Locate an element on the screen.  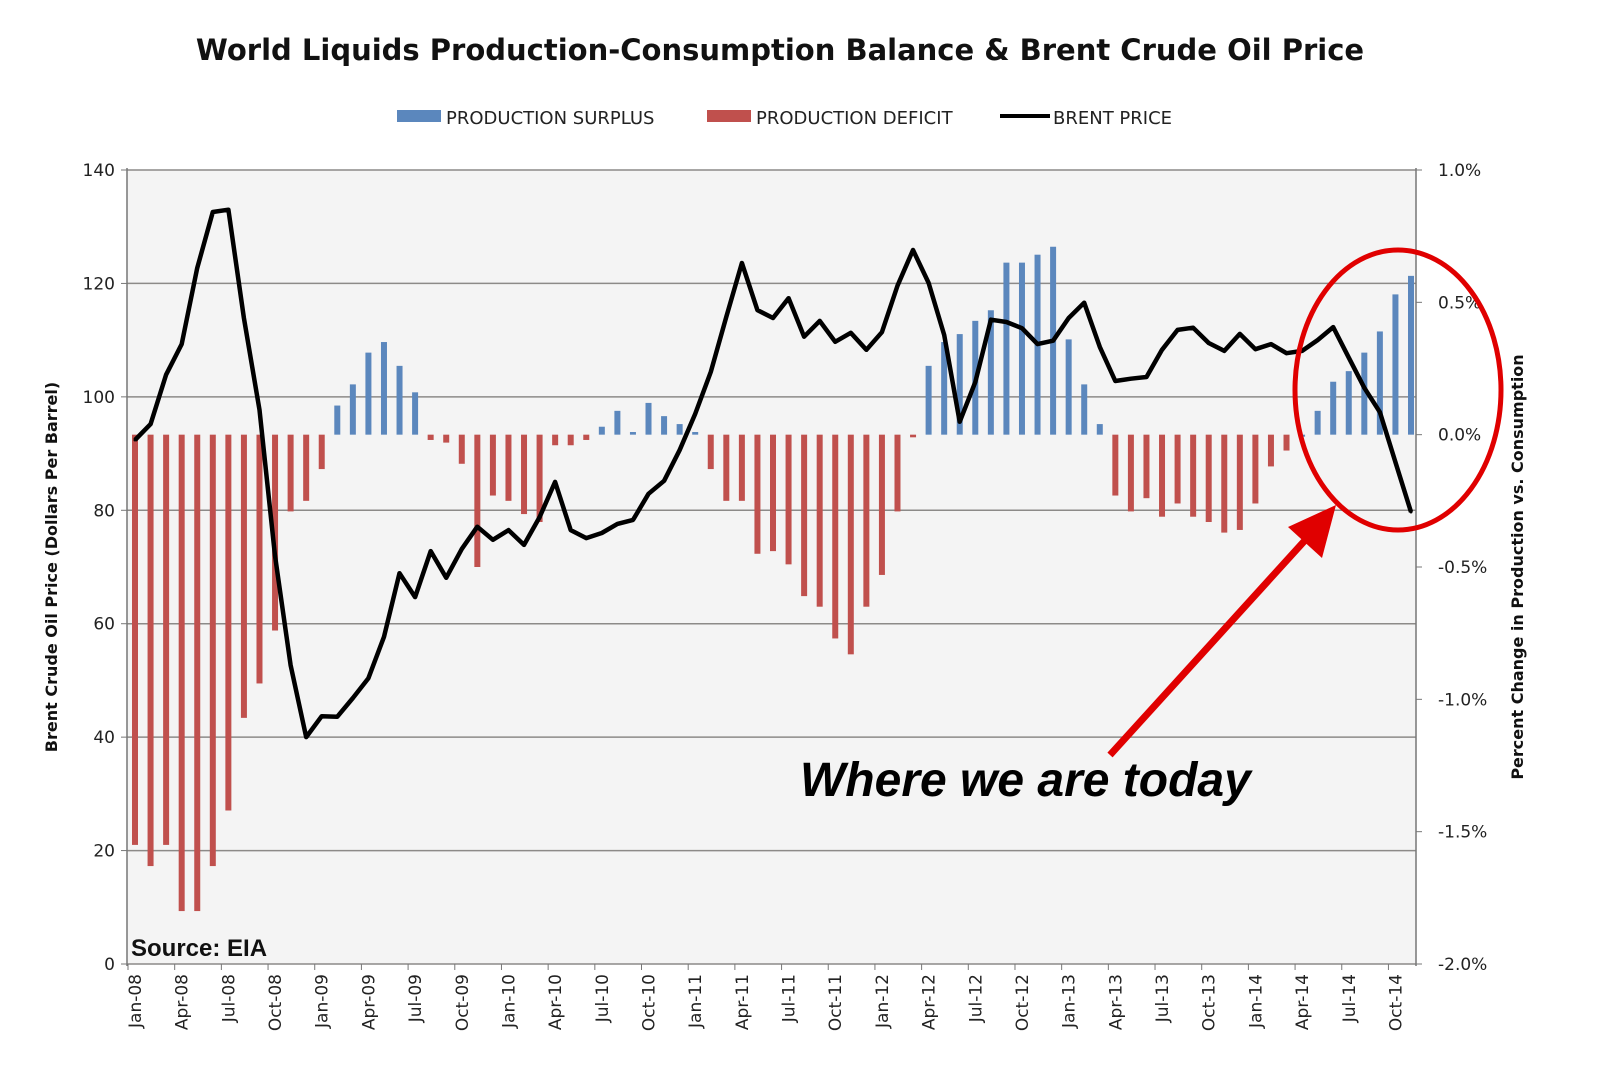
x-tick-label: Jul-11 is located at coordinates (790, 998).